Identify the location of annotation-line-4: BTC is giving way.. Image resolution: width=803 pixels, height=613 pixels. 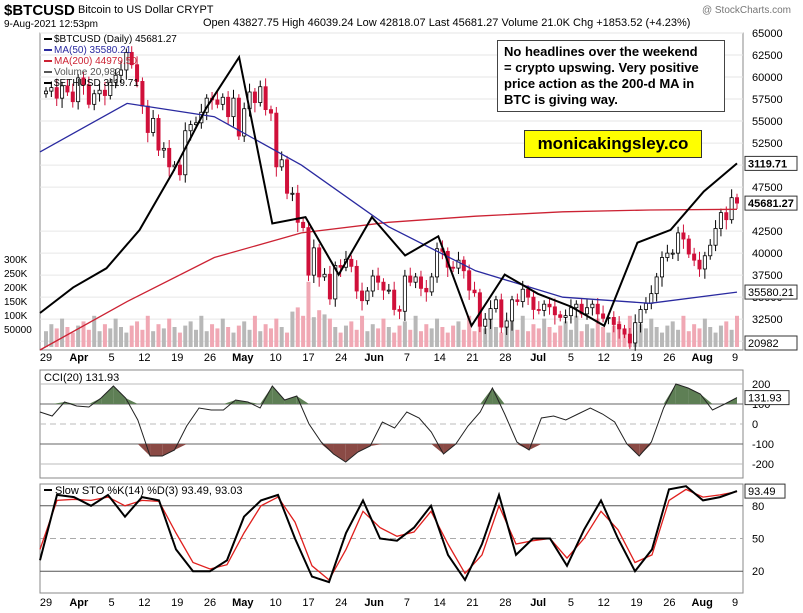
(561, 99).